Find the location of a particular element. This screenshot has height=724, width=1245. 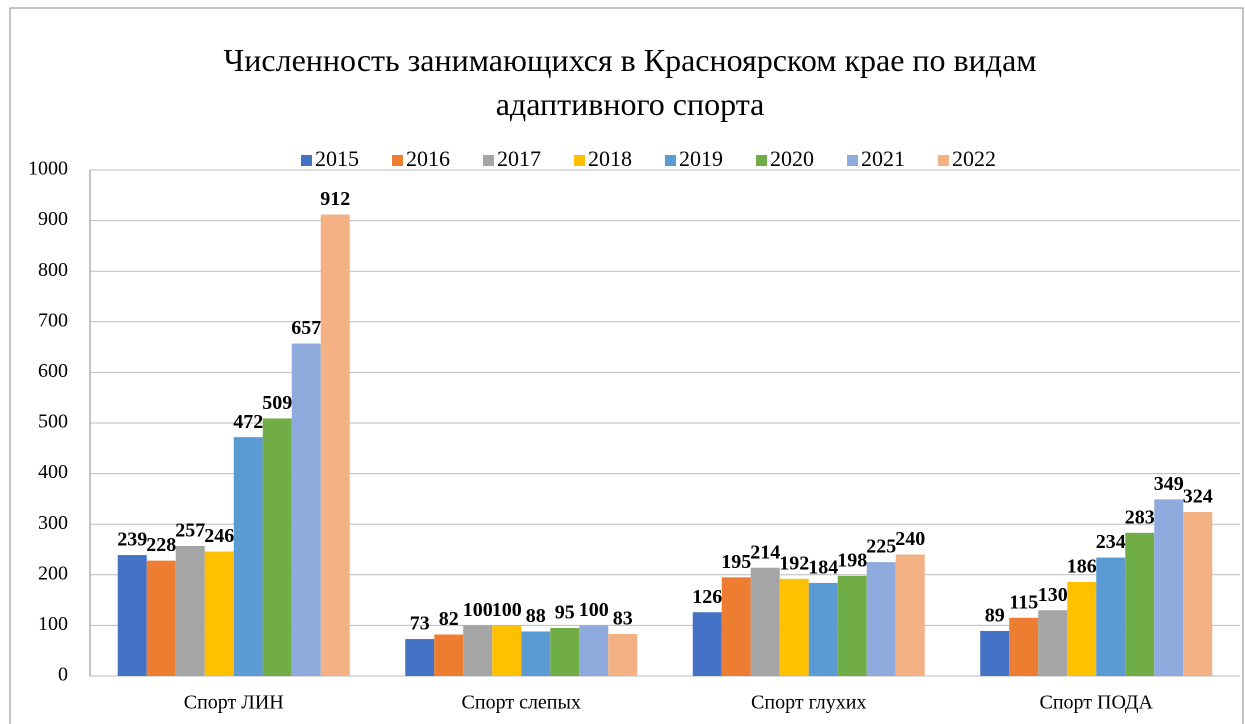

y-tick-label: 700 is located at coordinates (53, 320).